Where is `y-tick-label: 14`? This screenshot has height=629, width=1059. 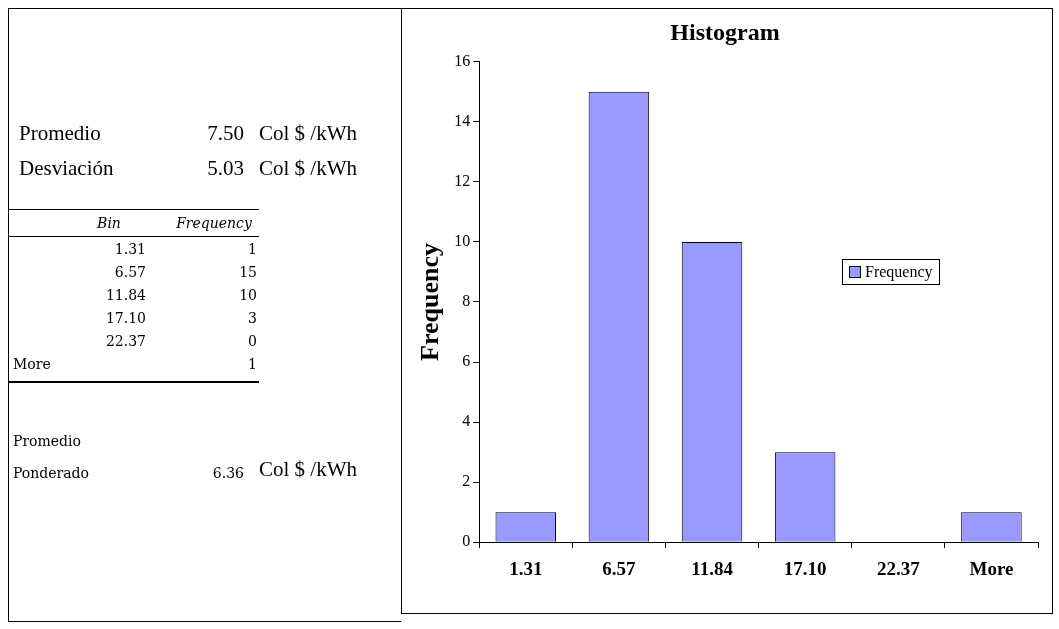
y-tick-label: 14 is located at coordinates (462, 121).